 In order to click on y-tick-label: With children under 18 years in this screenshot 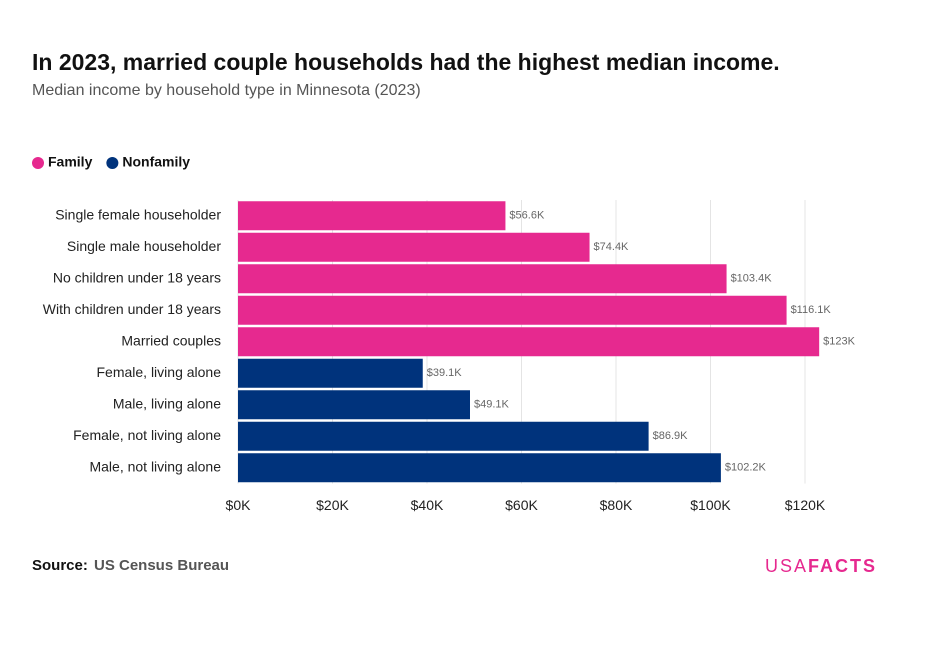, I will do `click(132, 309)`.